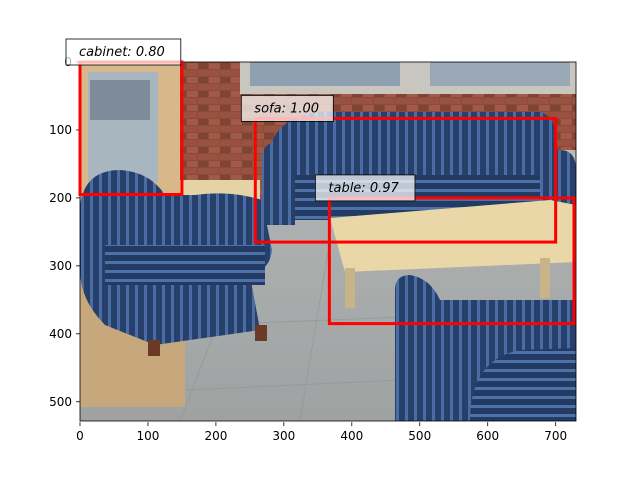 The height and width of the screenshot is (480, 640). What do you see at coordinates (487, 436) in the screenshot?
I see `x-tick-label: 600` at bounding box center [487, 436].